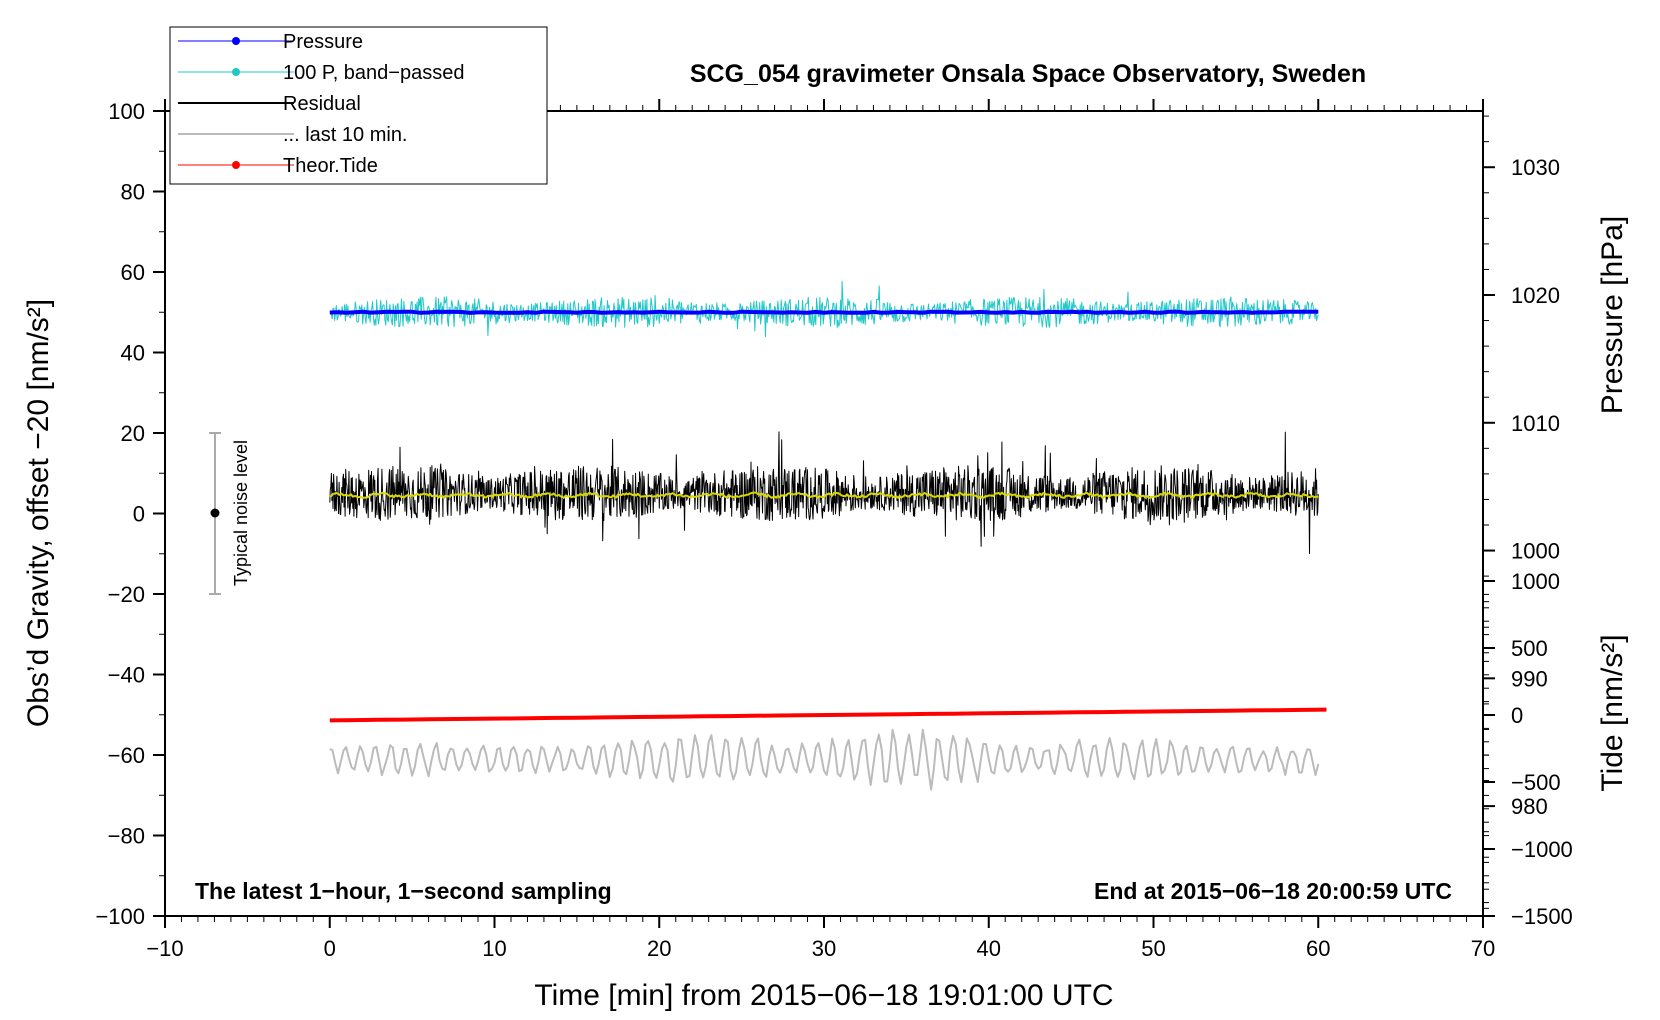 Image resolution: width=1660 pixels, height=1020 pixels. I want to click on y-tick-label: 100, so click(126, 111).